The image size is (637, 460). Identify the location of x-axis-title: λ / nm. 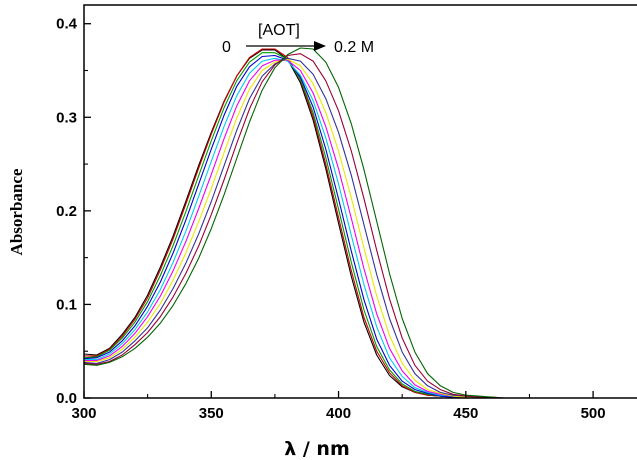
(317, 449).